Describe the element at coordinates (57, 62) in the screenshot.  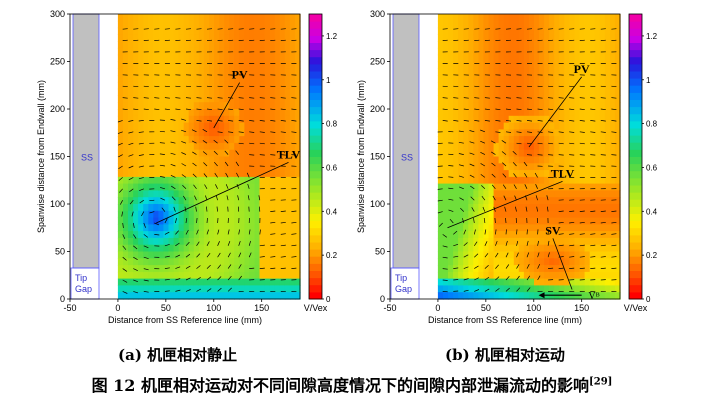
I see `y-tick-label: 250` at that location.